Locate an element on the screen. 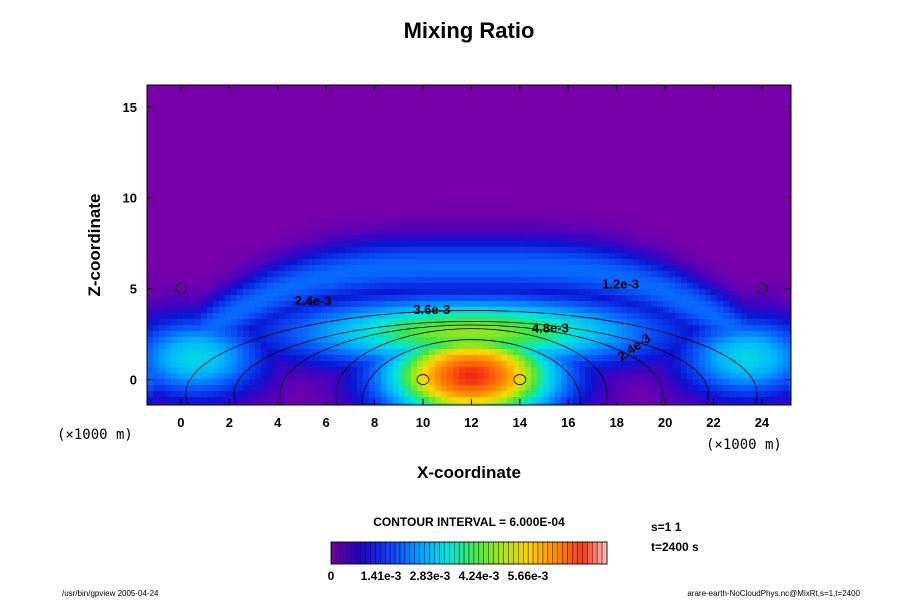 The height and width of the screenshot is (600, 900). x-axis-unit: (×1000 m) is located at coordinates (744, 445).